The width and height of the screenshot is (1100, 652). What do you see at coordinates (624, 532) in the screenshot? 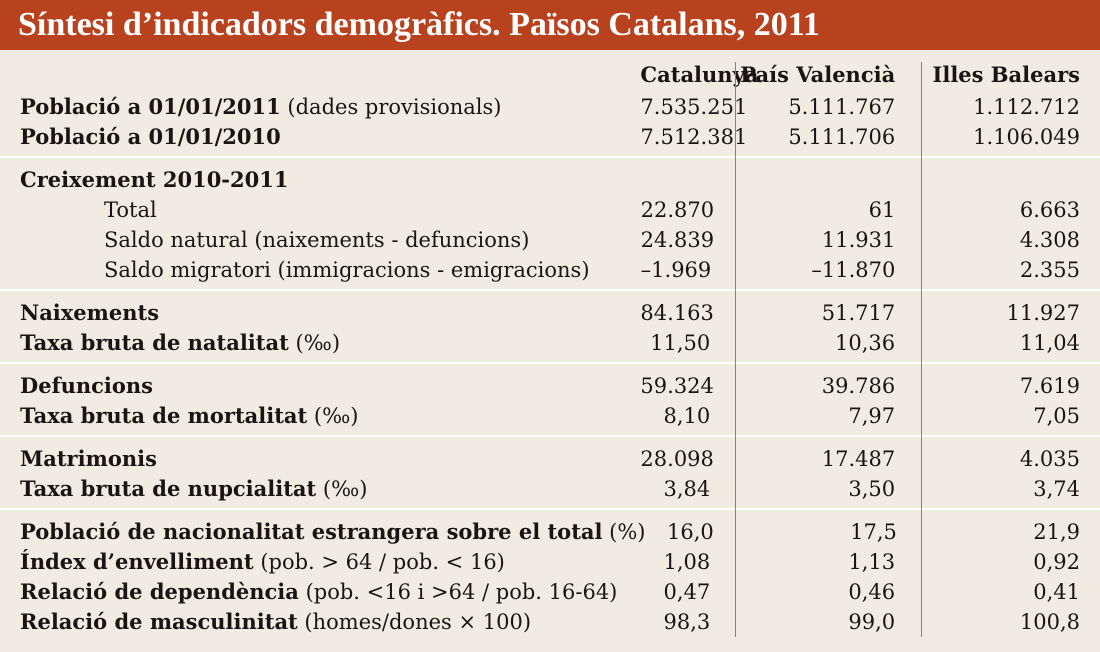
I see `row-label-detail: (%)` at bounding box center [624, 532].